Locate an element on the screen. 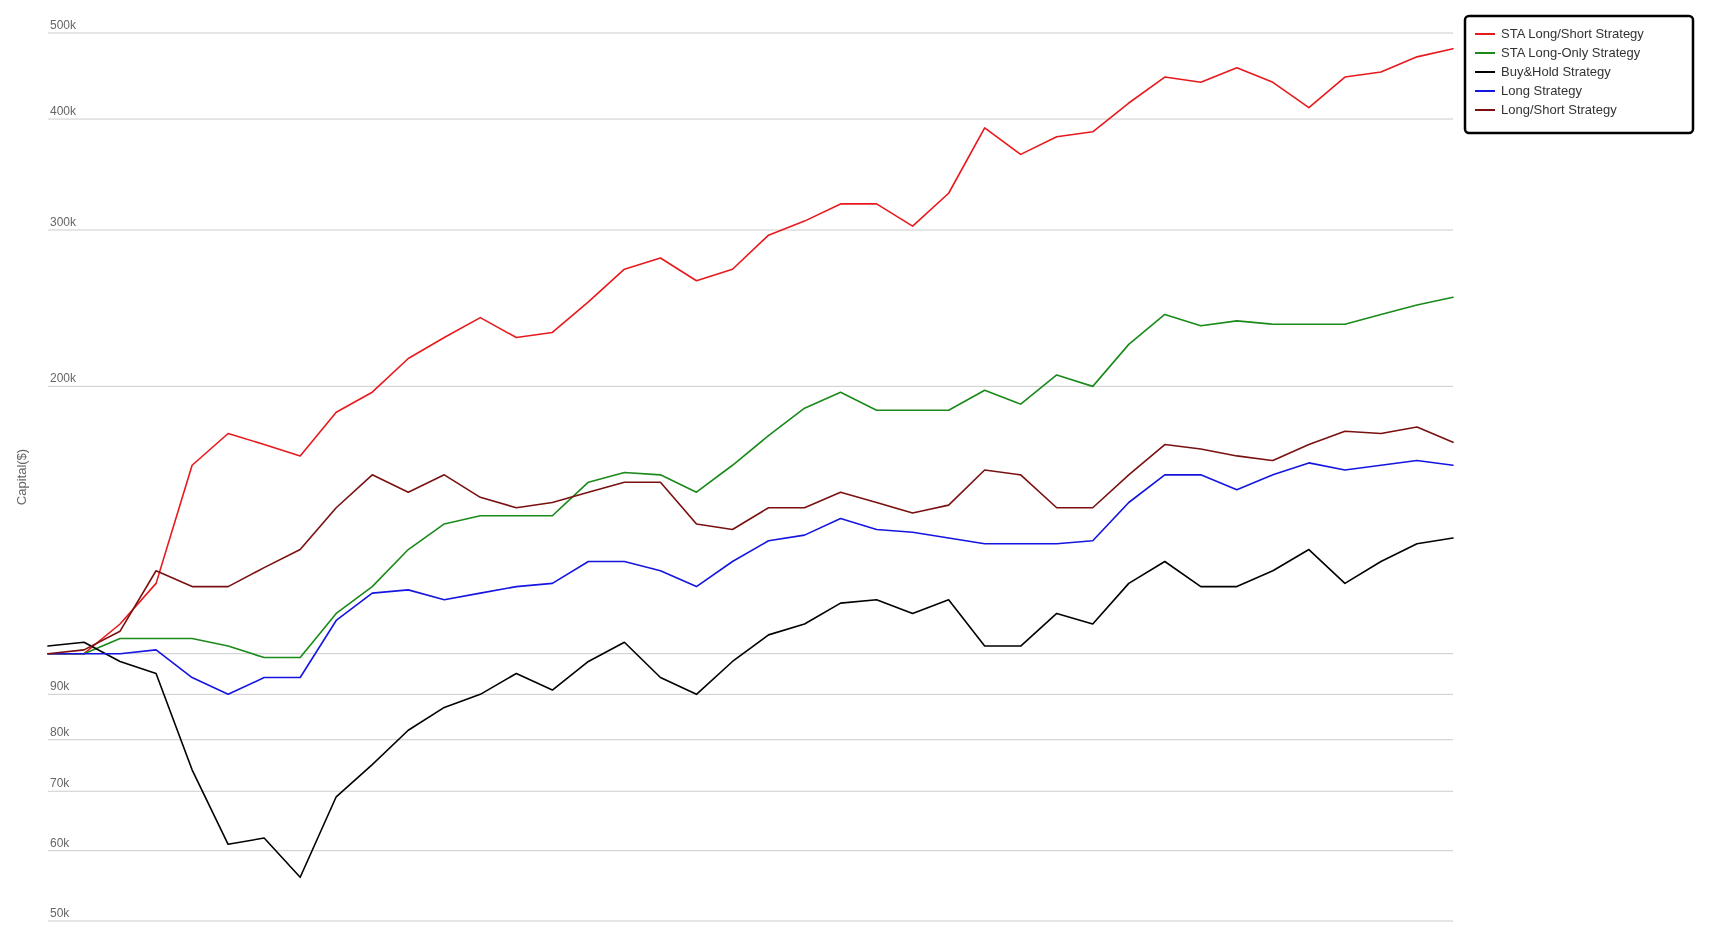  legend-label: STA Long/Short Strategy is located at coordinates (1573, 33).